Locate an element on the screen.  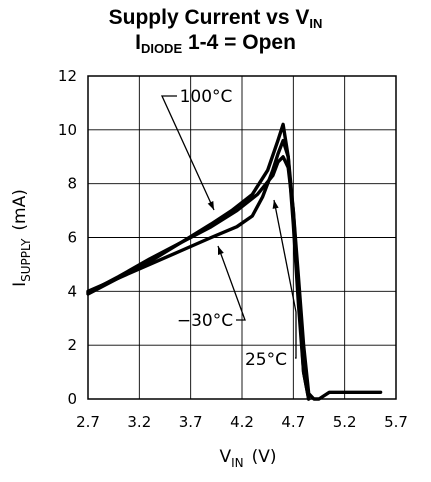
series-label-100c: 100°C is located at coordinates (206, 97).